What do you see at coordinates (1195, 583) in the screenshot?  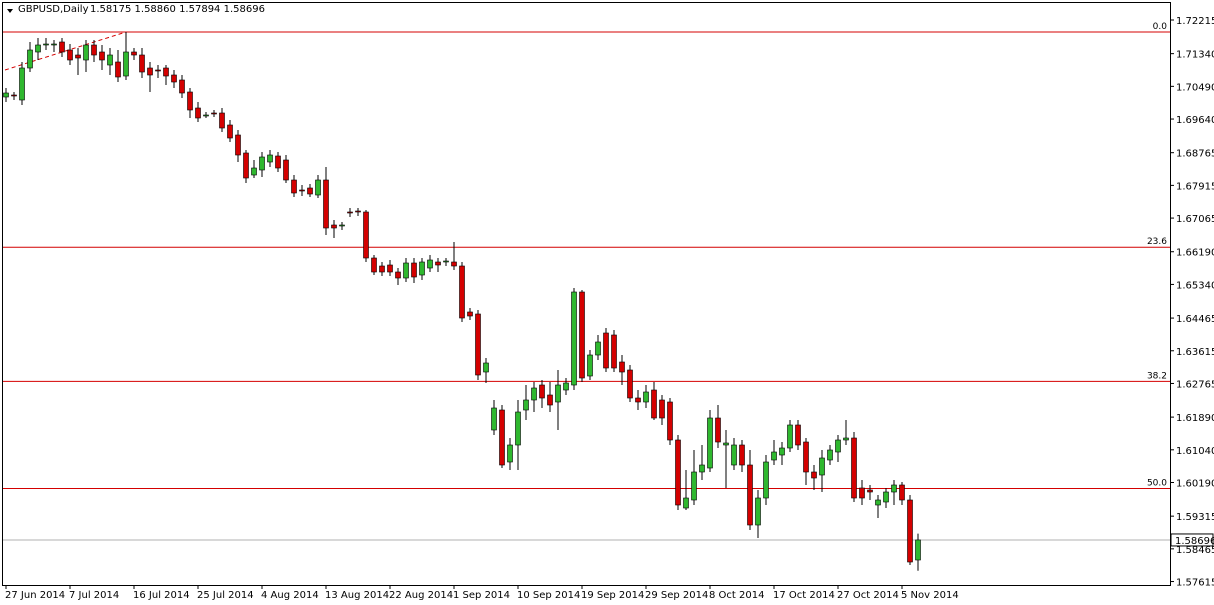 I see `y-tick-label: 1.57615` at bounding box center [1195, 583].